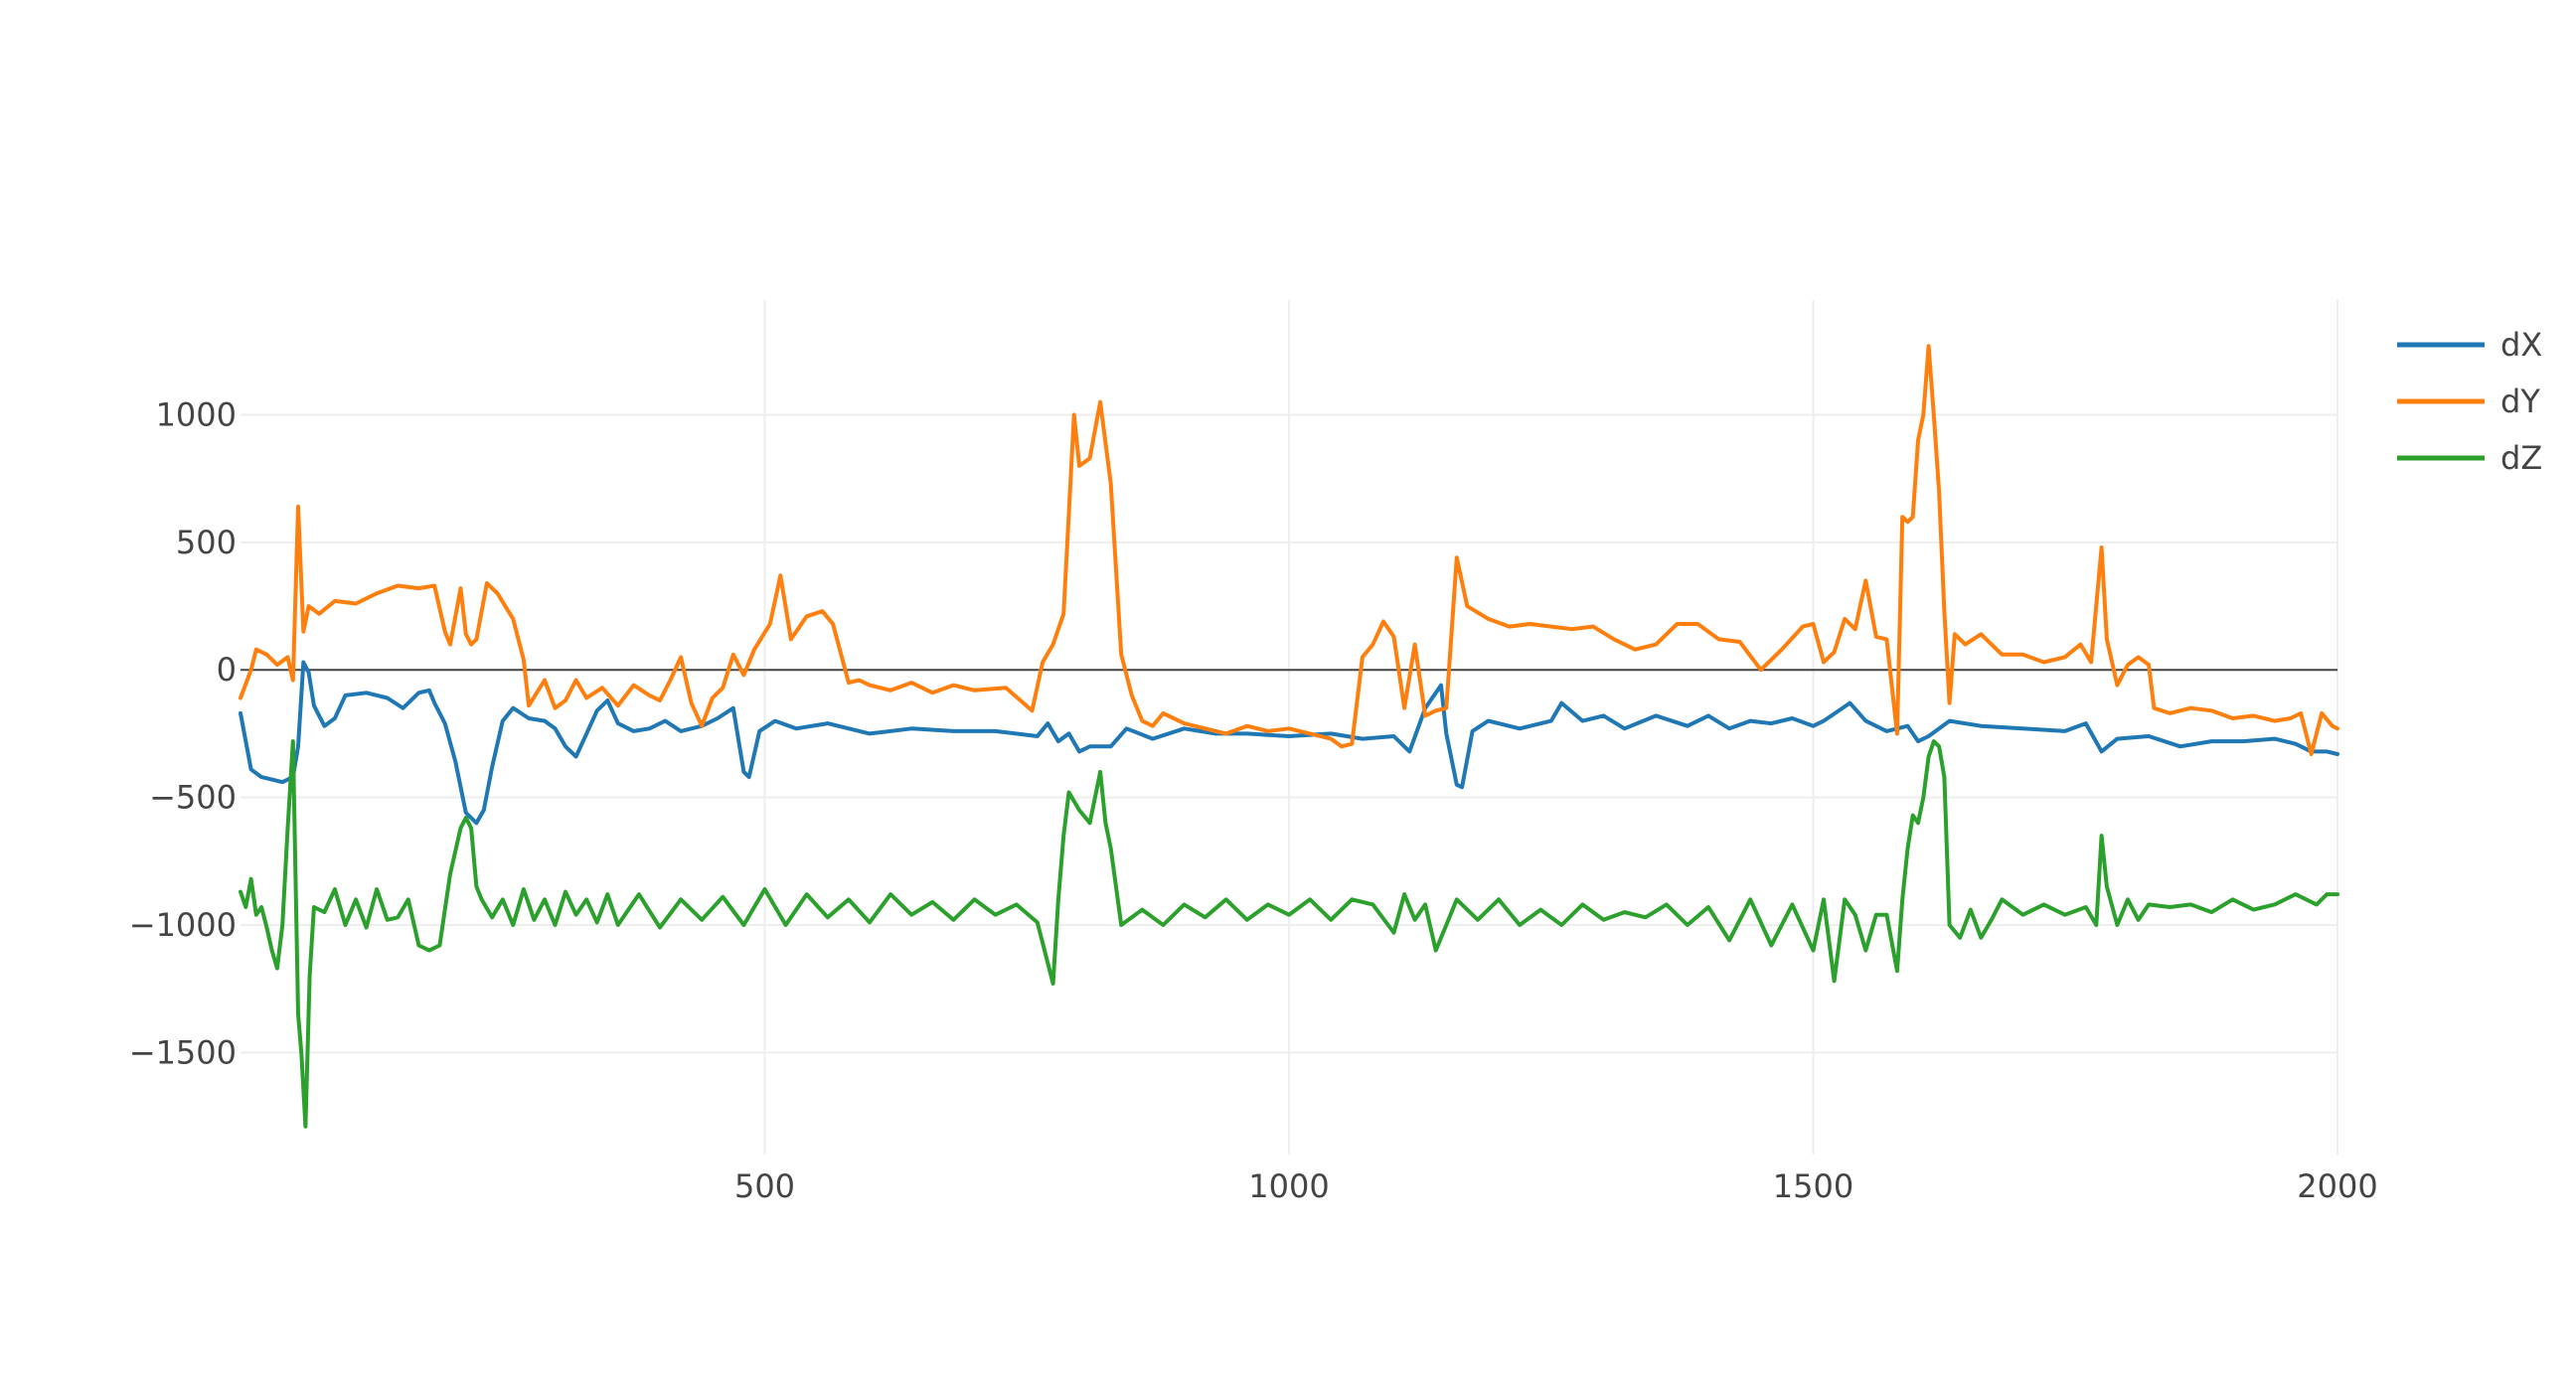  Describe the element at coordinates (206, 542) in the screenshot. I see `y-tick-label: 500` at that location.